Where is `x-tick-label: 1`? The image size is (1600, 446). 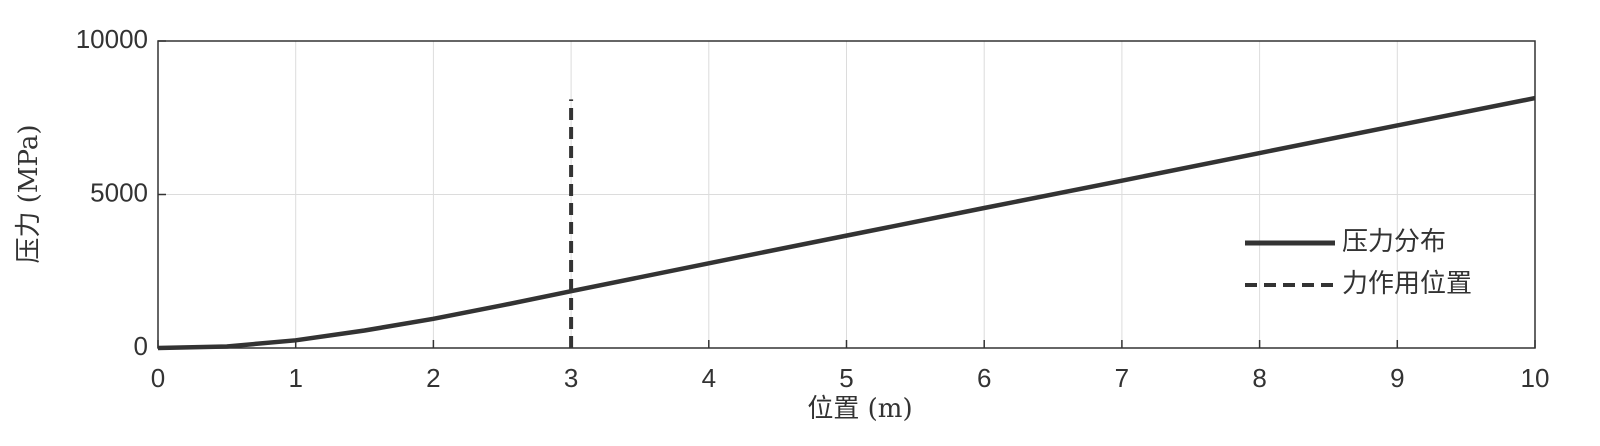
x-tick-label: 1 is located at coordinates (295, 378).